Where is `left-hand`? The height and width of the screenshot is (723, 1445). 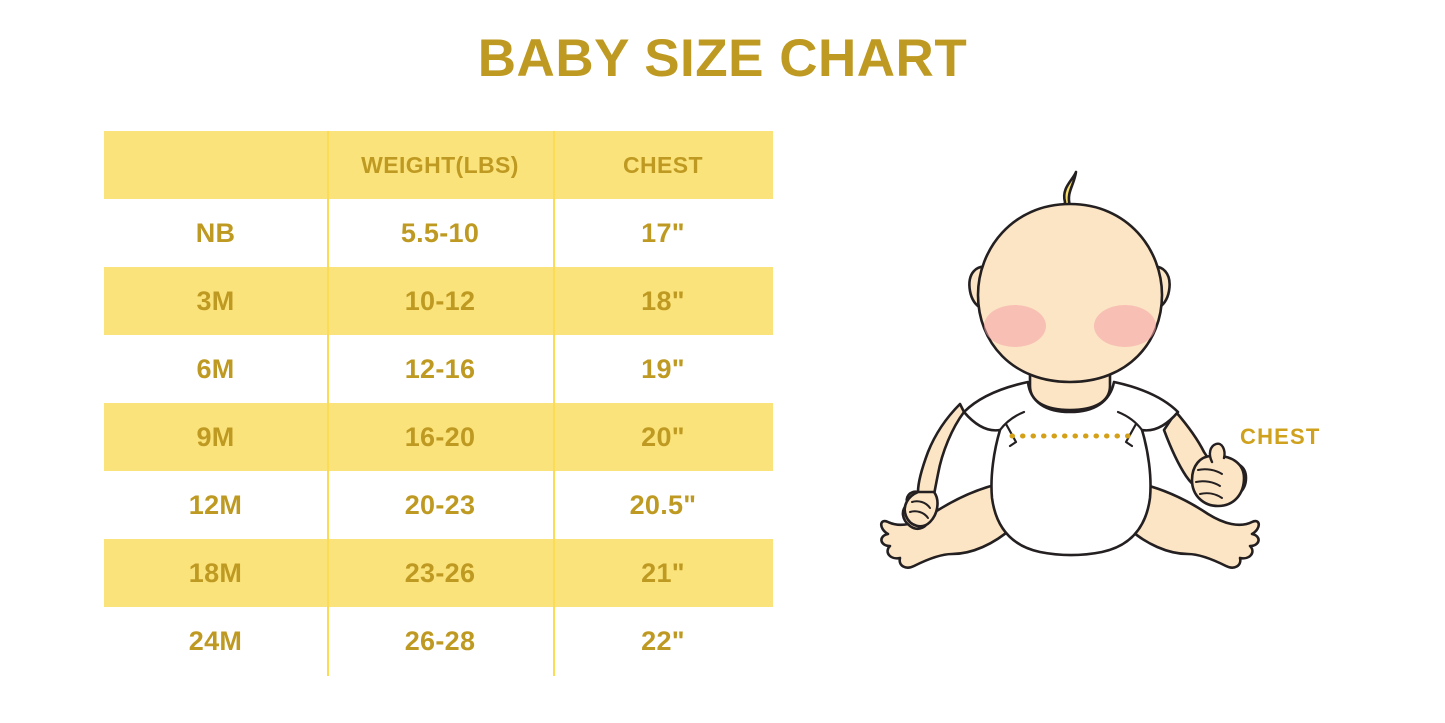 left-hand is located at coordinates (921, 509).